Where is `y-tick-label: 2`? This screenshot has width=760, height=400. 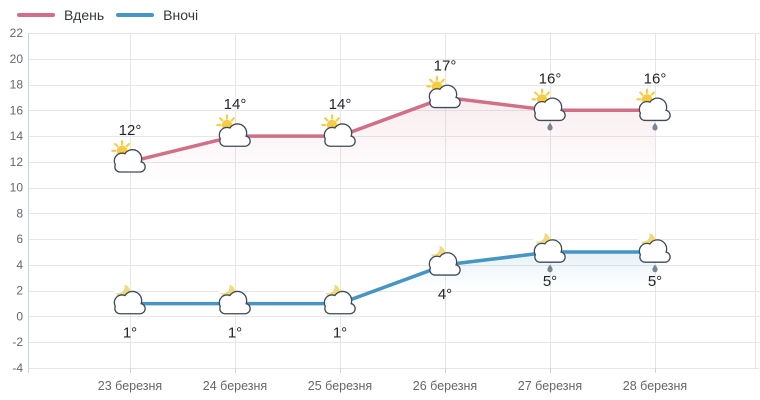
y-tick-label: 2 is located at coordinates (19, 291).